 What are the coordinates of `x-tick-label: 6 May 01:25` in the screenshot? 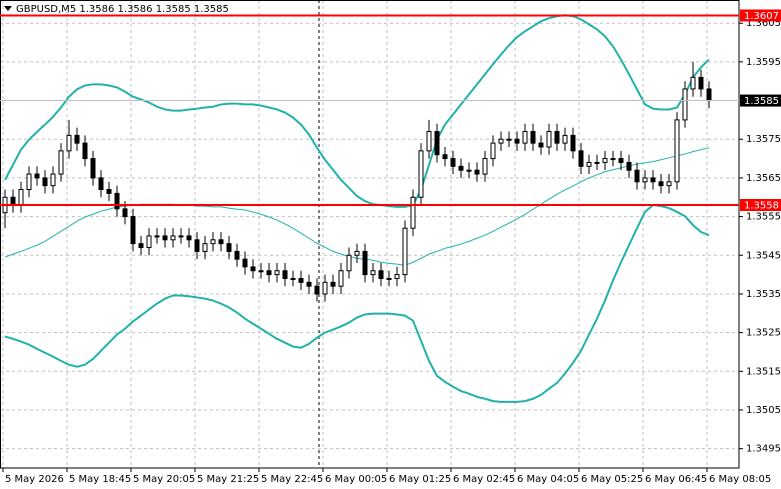 It's located at (420, 479).